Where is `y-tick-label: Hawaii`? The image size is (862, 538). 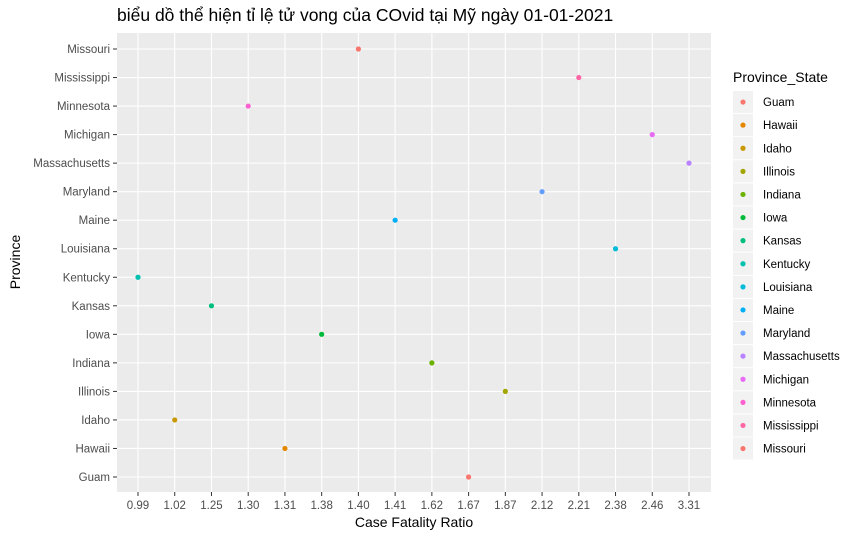 y-tick-label: Hawaii is located at coordinates (92, 449).